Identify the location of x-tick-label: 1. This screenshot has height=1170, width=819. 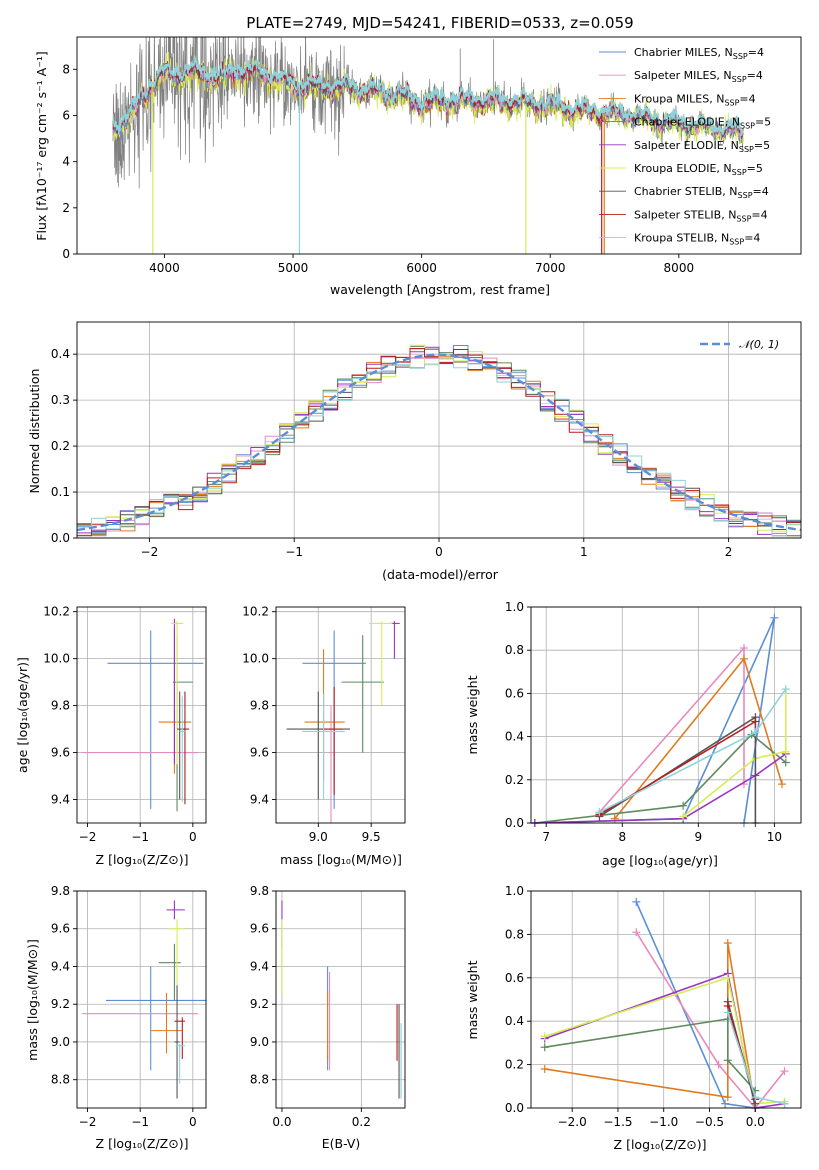
(584, 552).